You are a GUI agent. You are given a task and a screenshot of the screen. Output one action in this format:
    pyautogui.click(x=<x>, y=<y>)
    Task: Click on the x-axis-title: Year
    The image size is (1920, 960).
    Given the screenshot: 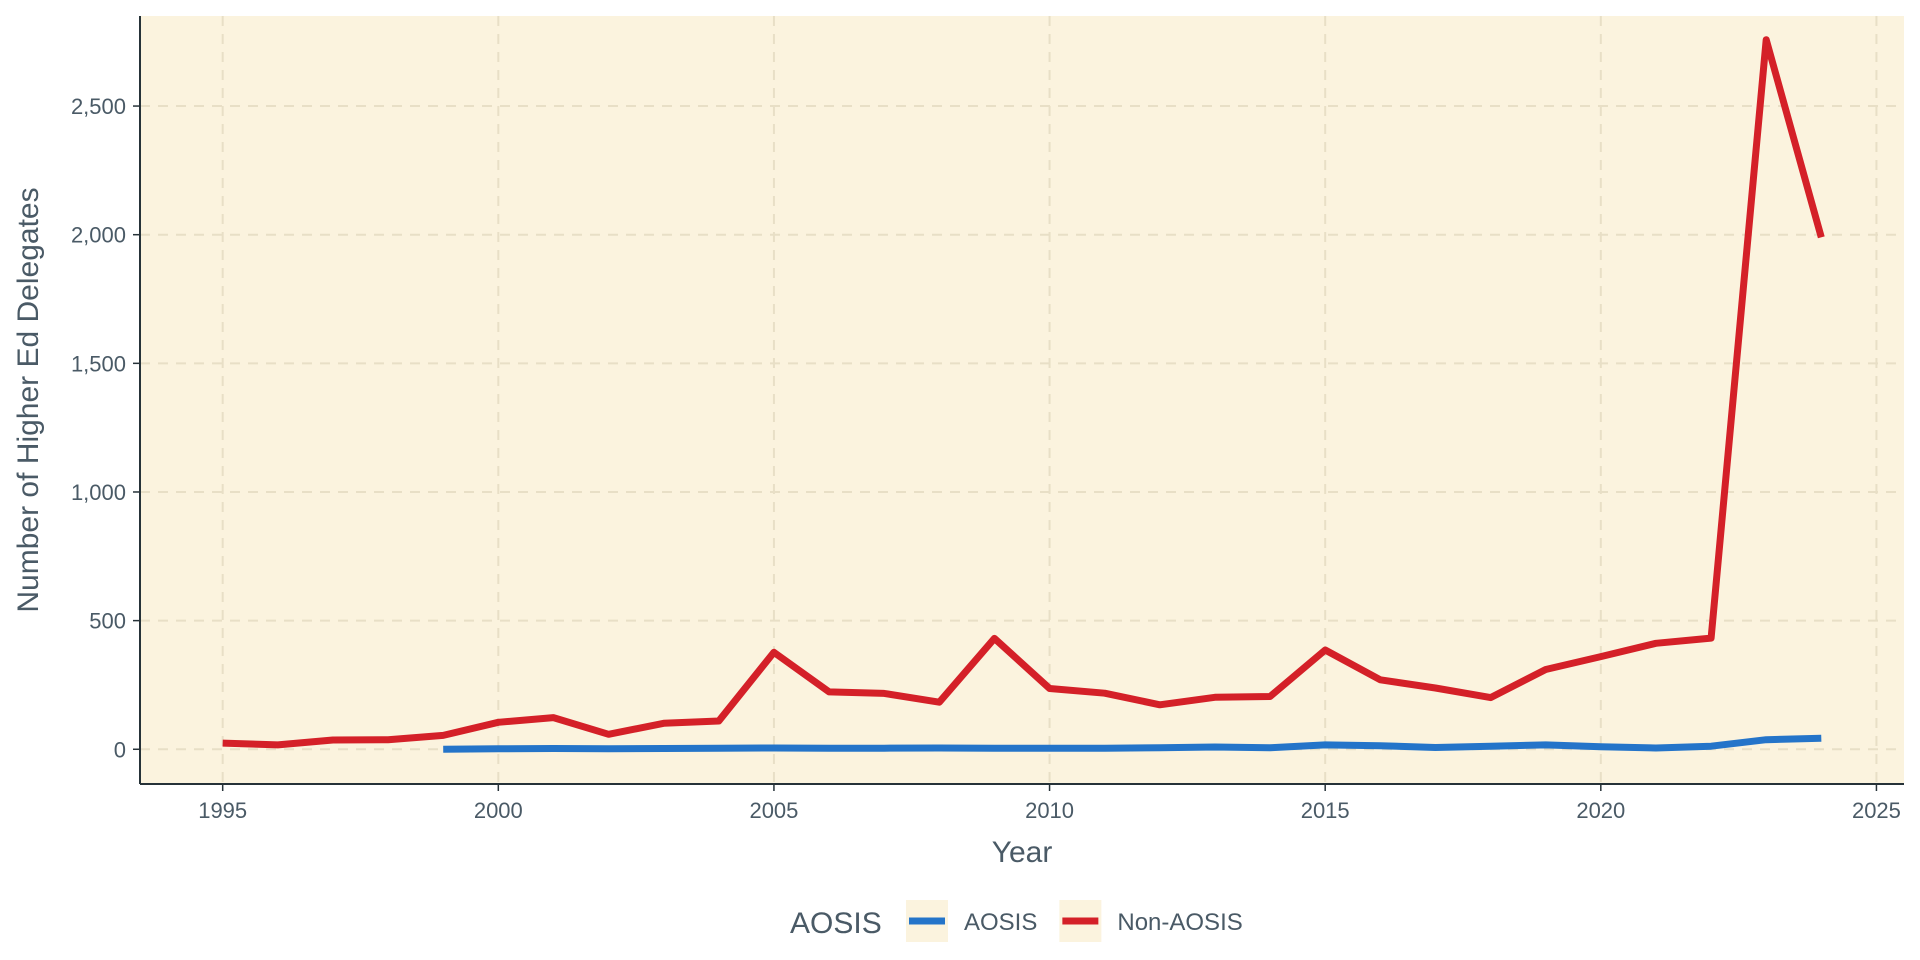 What is the action you would take?
    pyautogui.click(x=1022, y=852)
    